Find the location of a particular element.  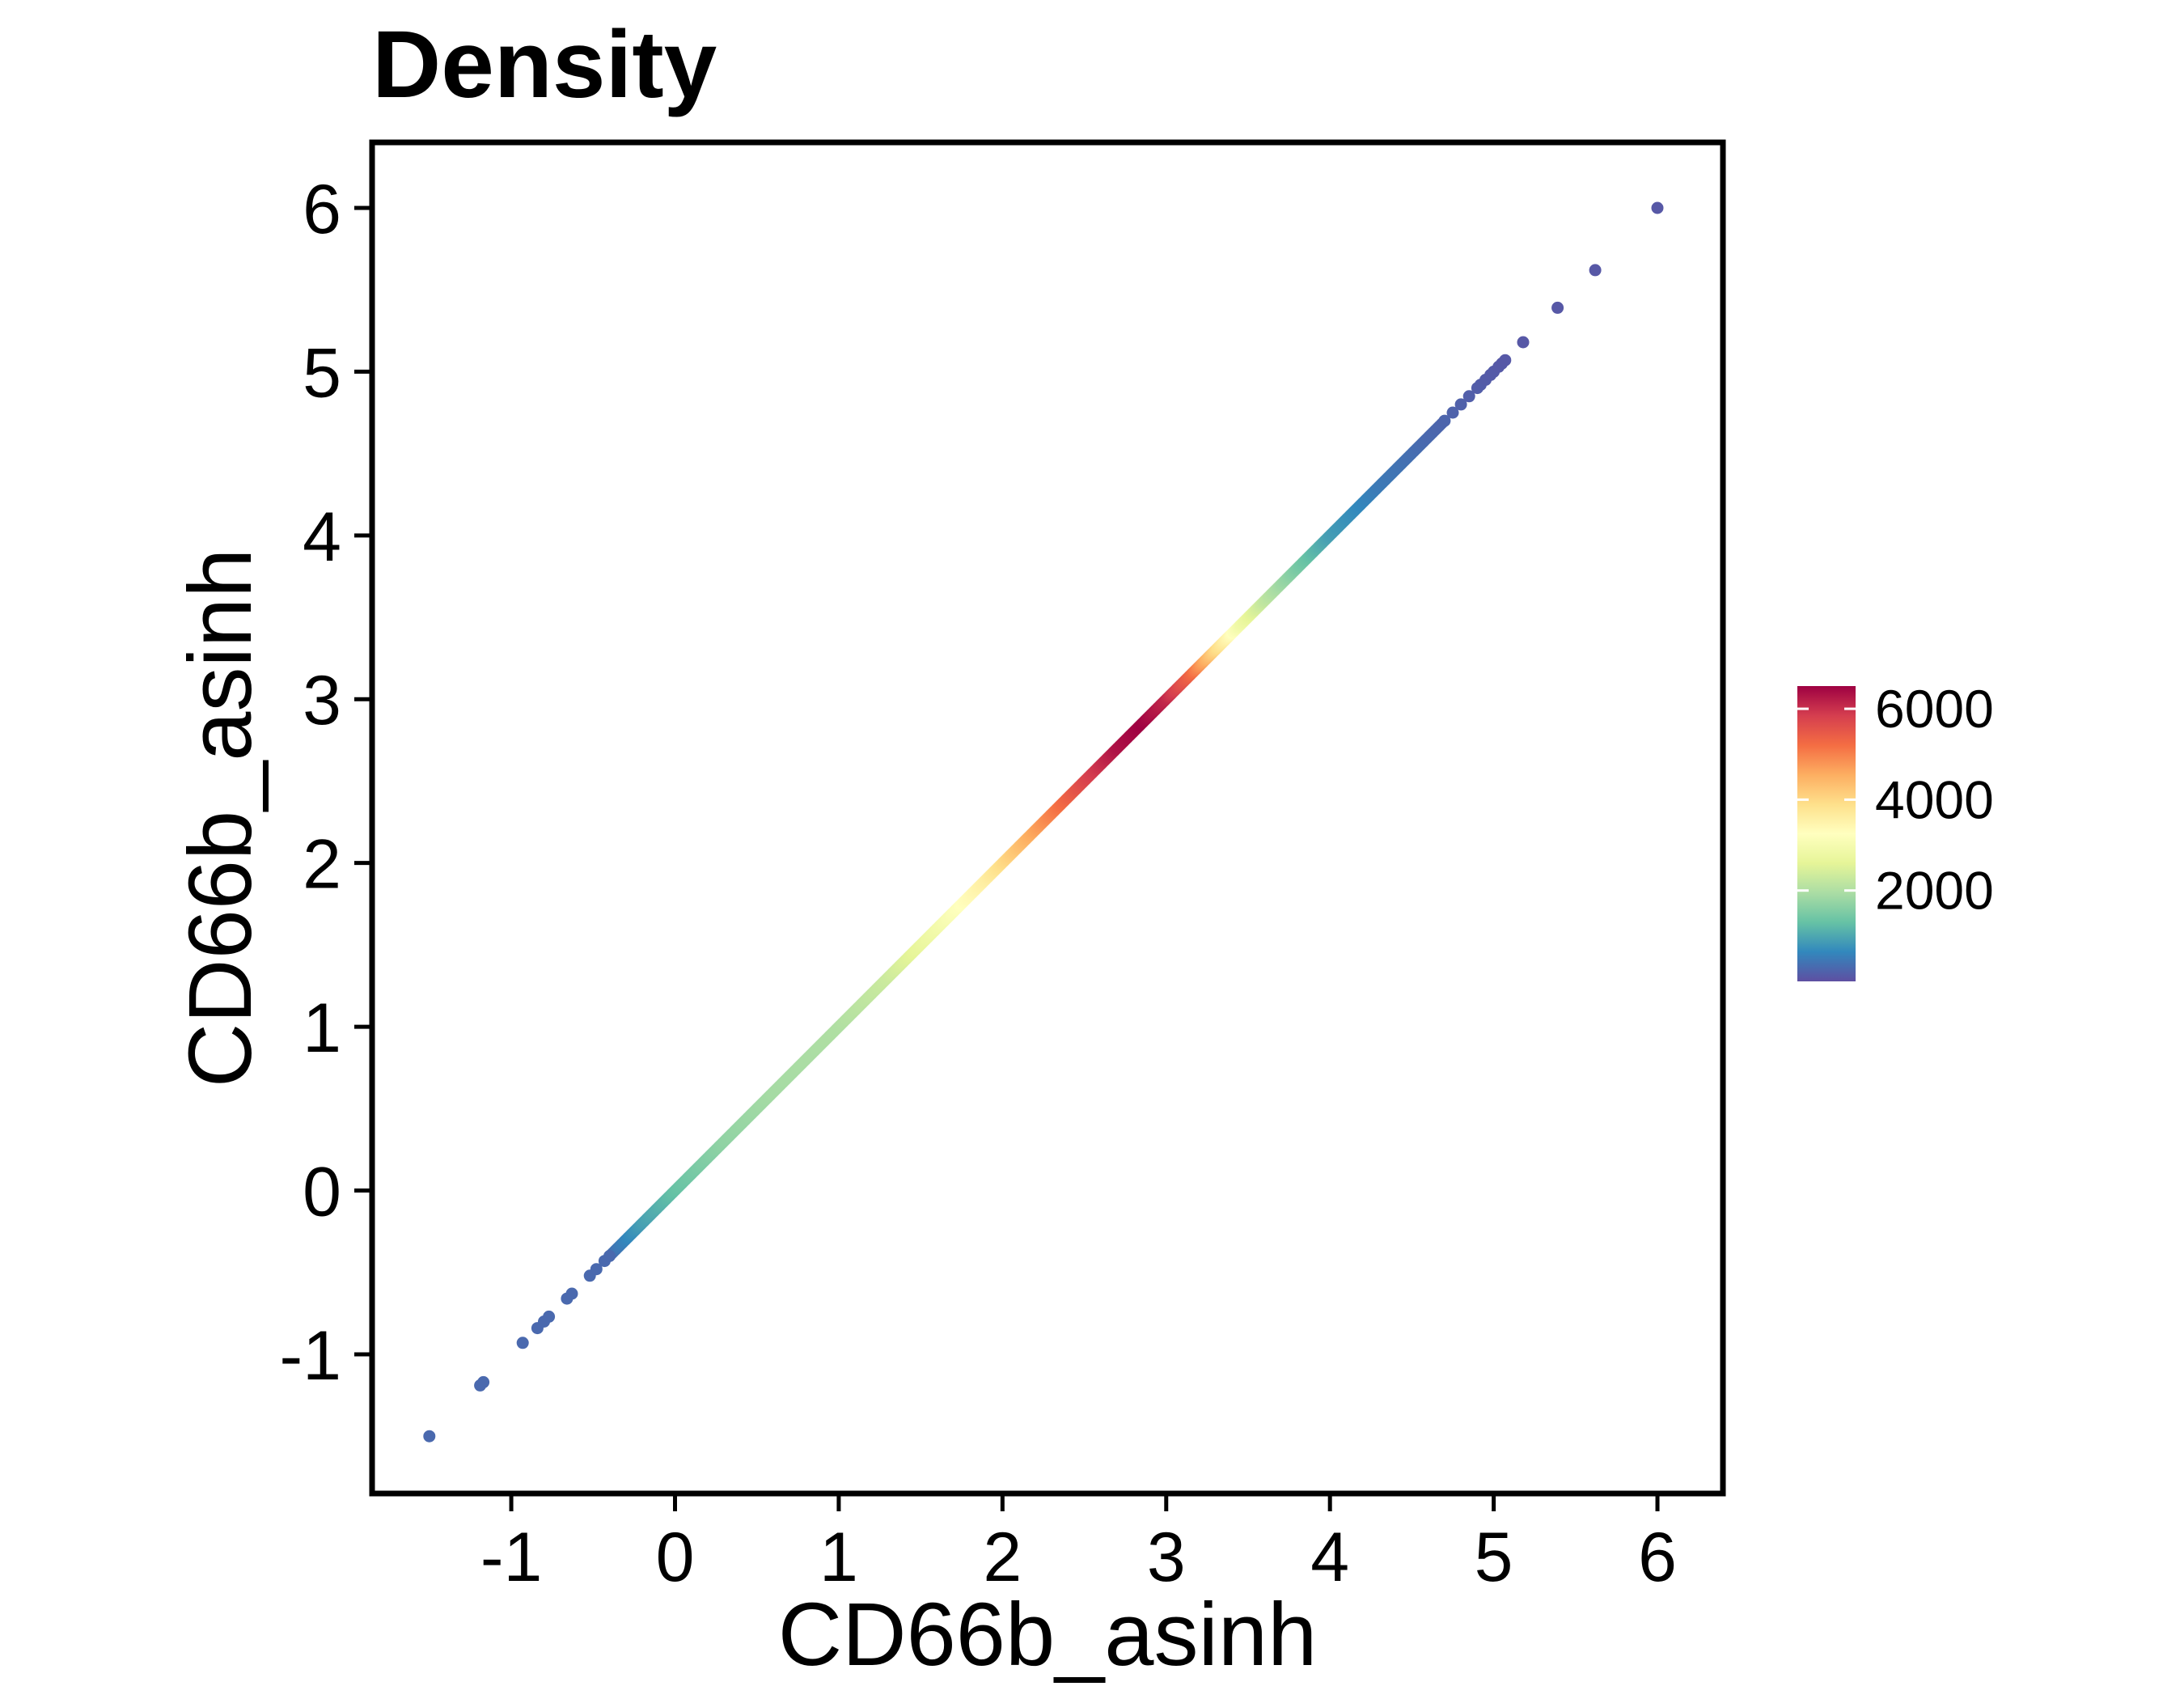

legend-tick-label: 6000 is located at coordinates (1934, 709).